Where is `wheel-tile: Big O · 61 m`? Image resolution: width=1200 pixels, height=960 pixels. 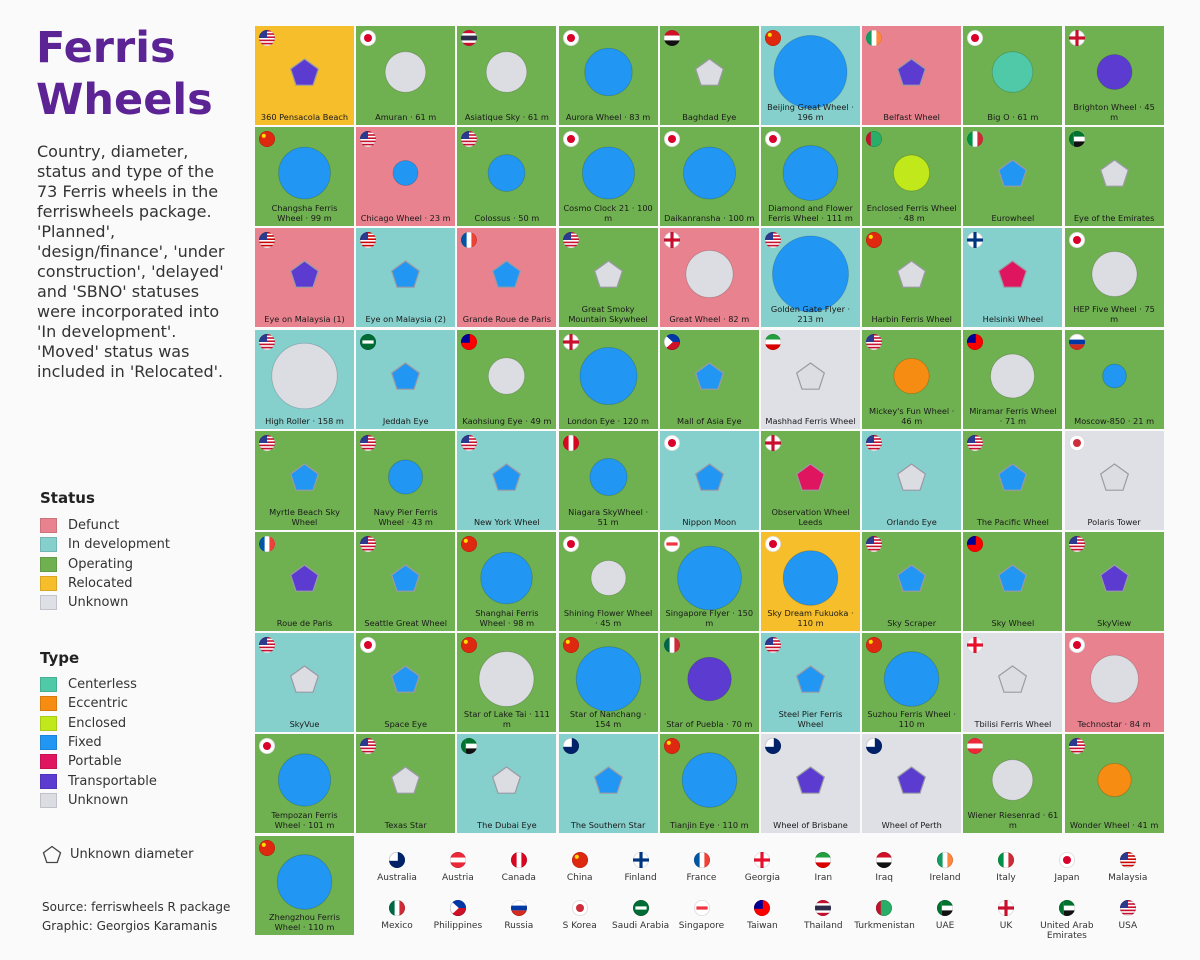 wheel-tile: Big O · 61 m is located at coordinates (1013, 75).